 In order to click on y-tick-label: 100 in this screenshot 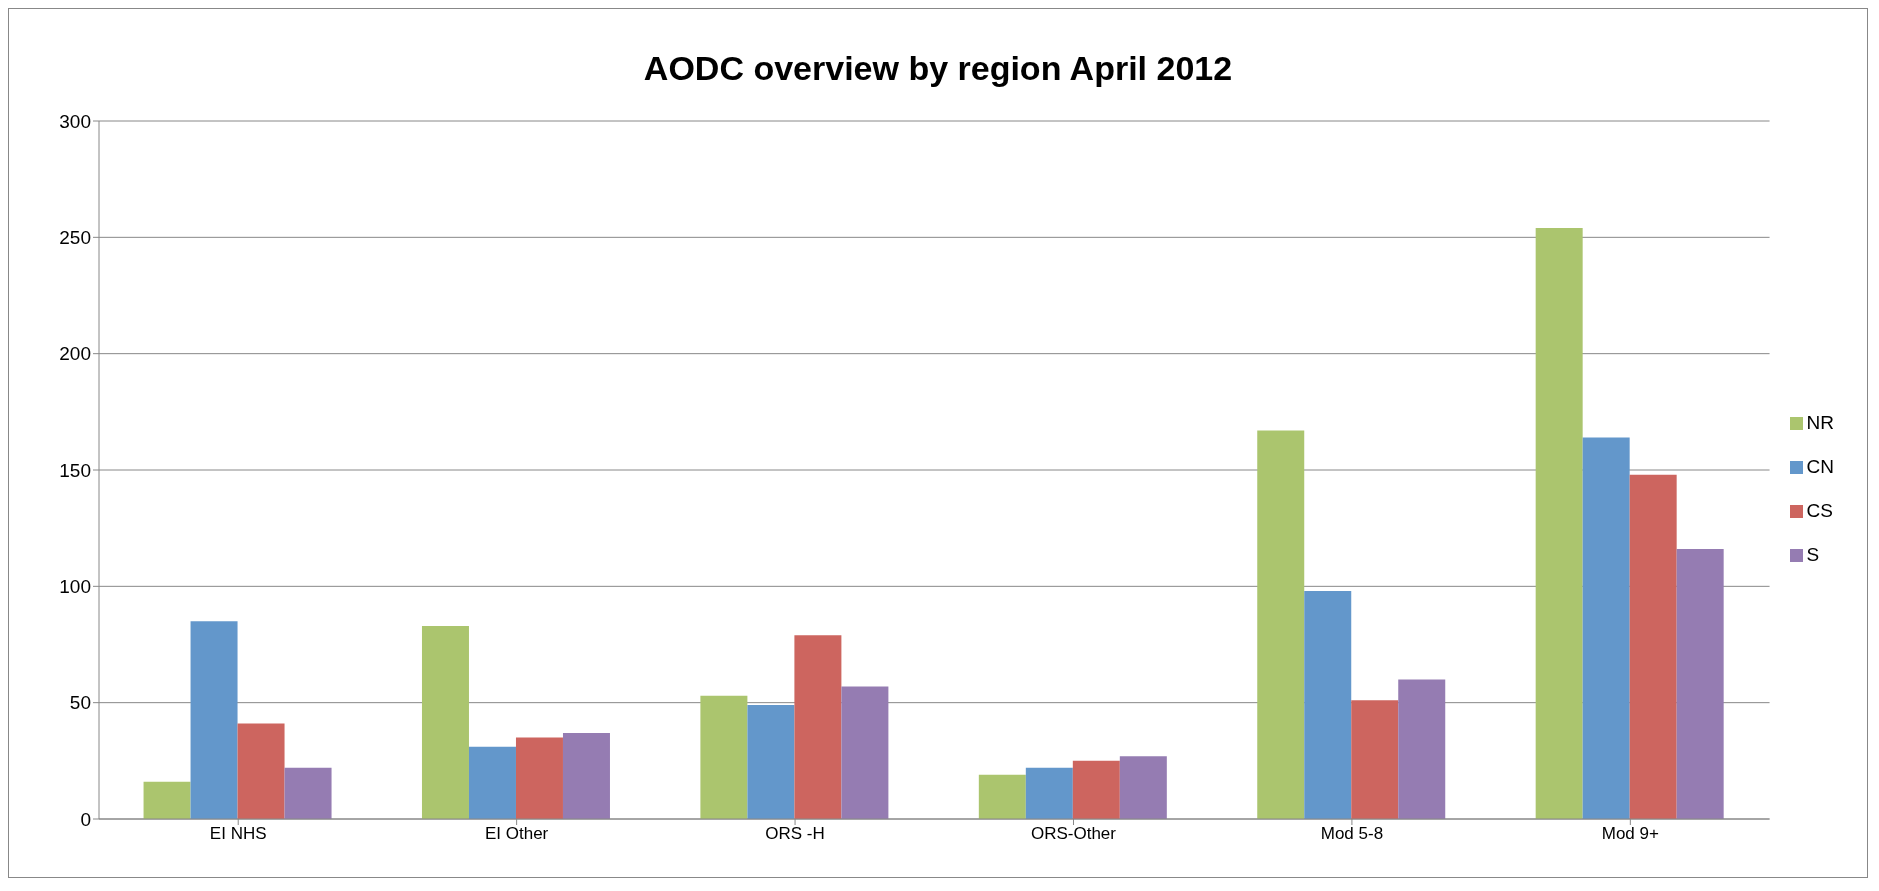, I will do `click(75, 587)`.